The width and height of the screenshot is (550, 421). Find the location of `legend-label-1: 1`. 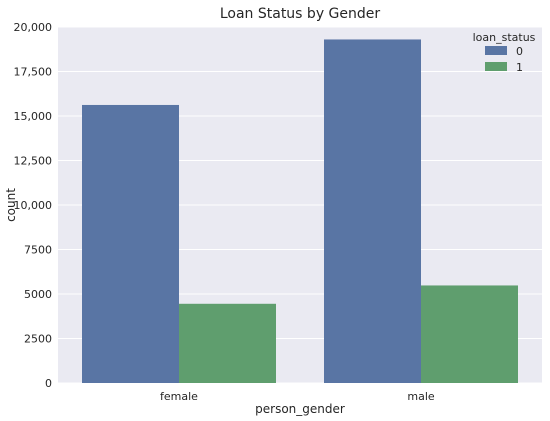

legend-label-1: 1 is located at coordinates (519, 67).